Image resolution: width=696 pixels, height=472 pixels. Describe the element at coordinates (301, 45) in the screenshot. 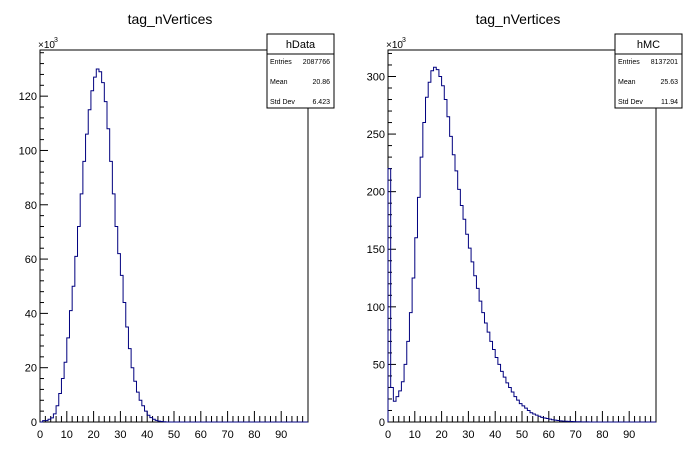

I see `left-stats-name: hData` at that location.